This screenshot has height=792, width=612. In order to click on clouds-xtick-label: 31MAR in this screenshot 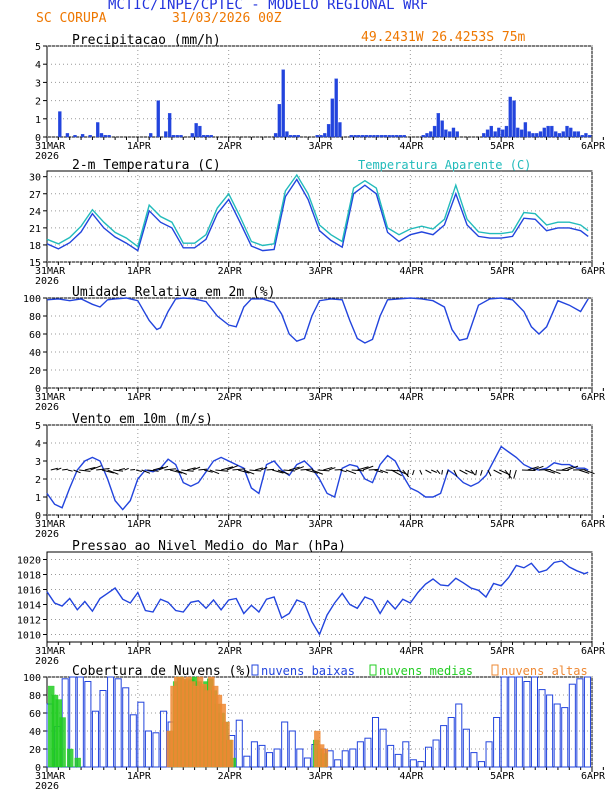, I will do `click(50, 776)`.